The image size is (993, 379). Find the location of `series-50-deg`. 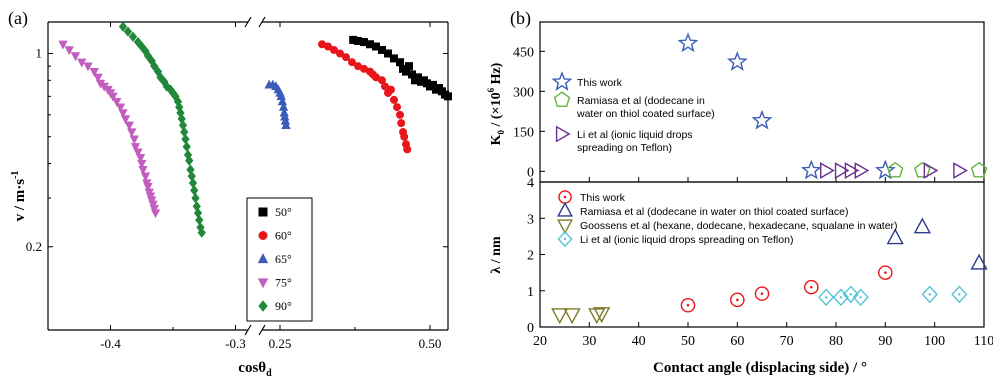

series-50-deg is located at coordinates (400, 68).